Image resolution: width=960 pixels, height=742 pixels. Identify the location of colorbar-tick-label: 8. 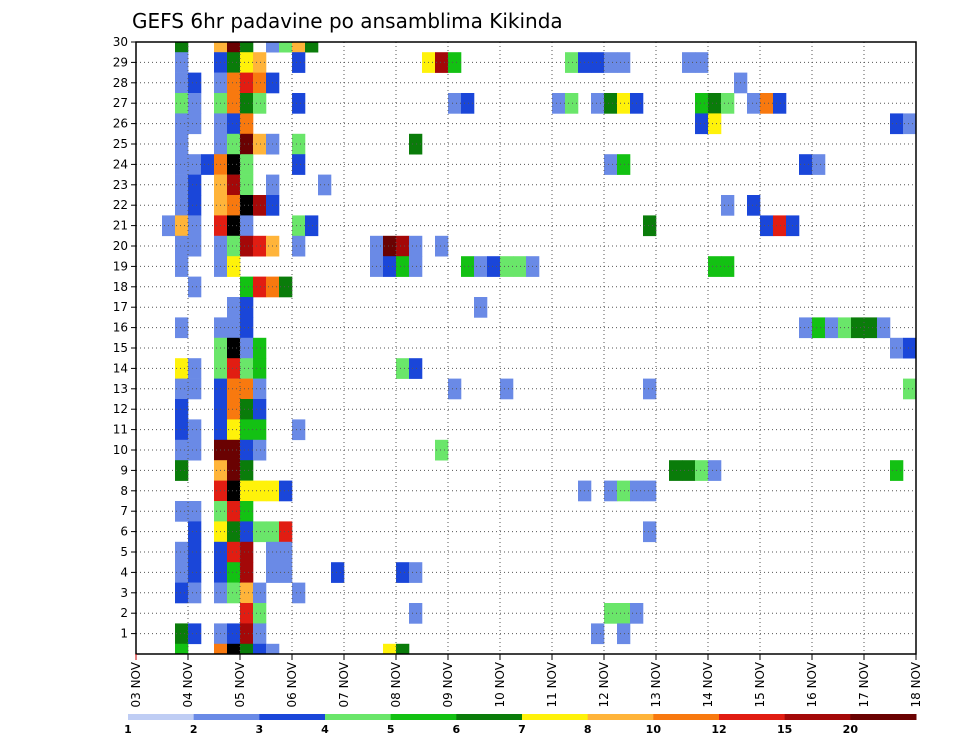
(588, 729).